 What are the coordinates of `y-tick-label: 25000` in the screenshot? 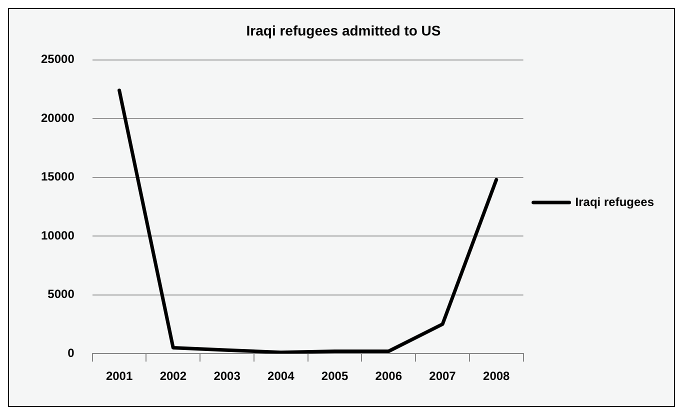 It's located at (57, 59).